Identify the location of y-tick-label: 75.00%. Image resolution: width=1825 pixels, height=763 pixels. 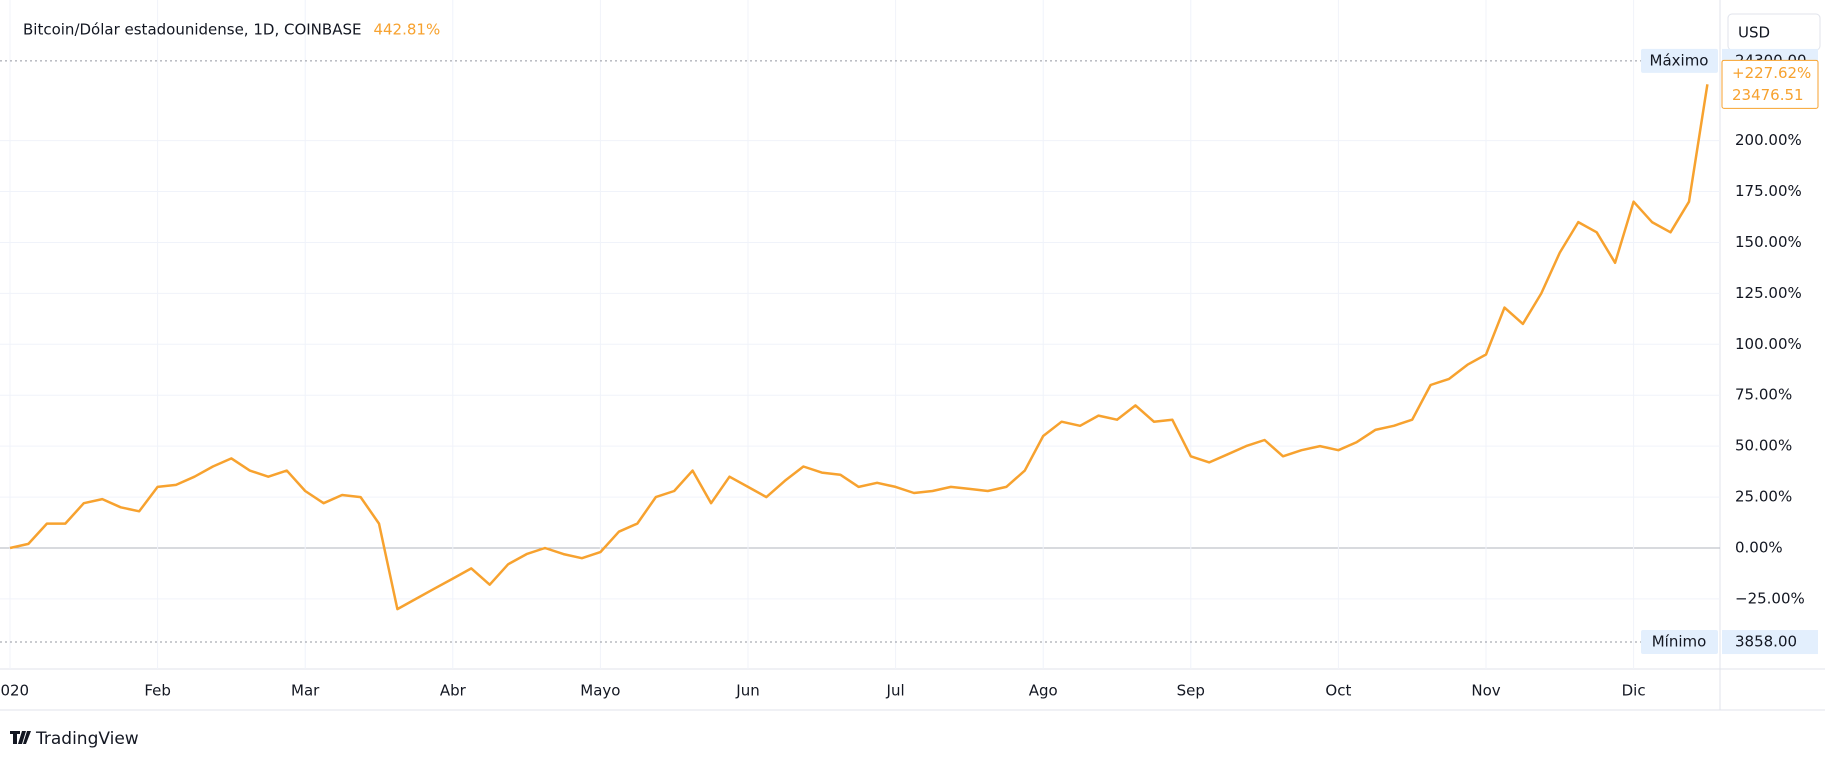
(1763, 395).